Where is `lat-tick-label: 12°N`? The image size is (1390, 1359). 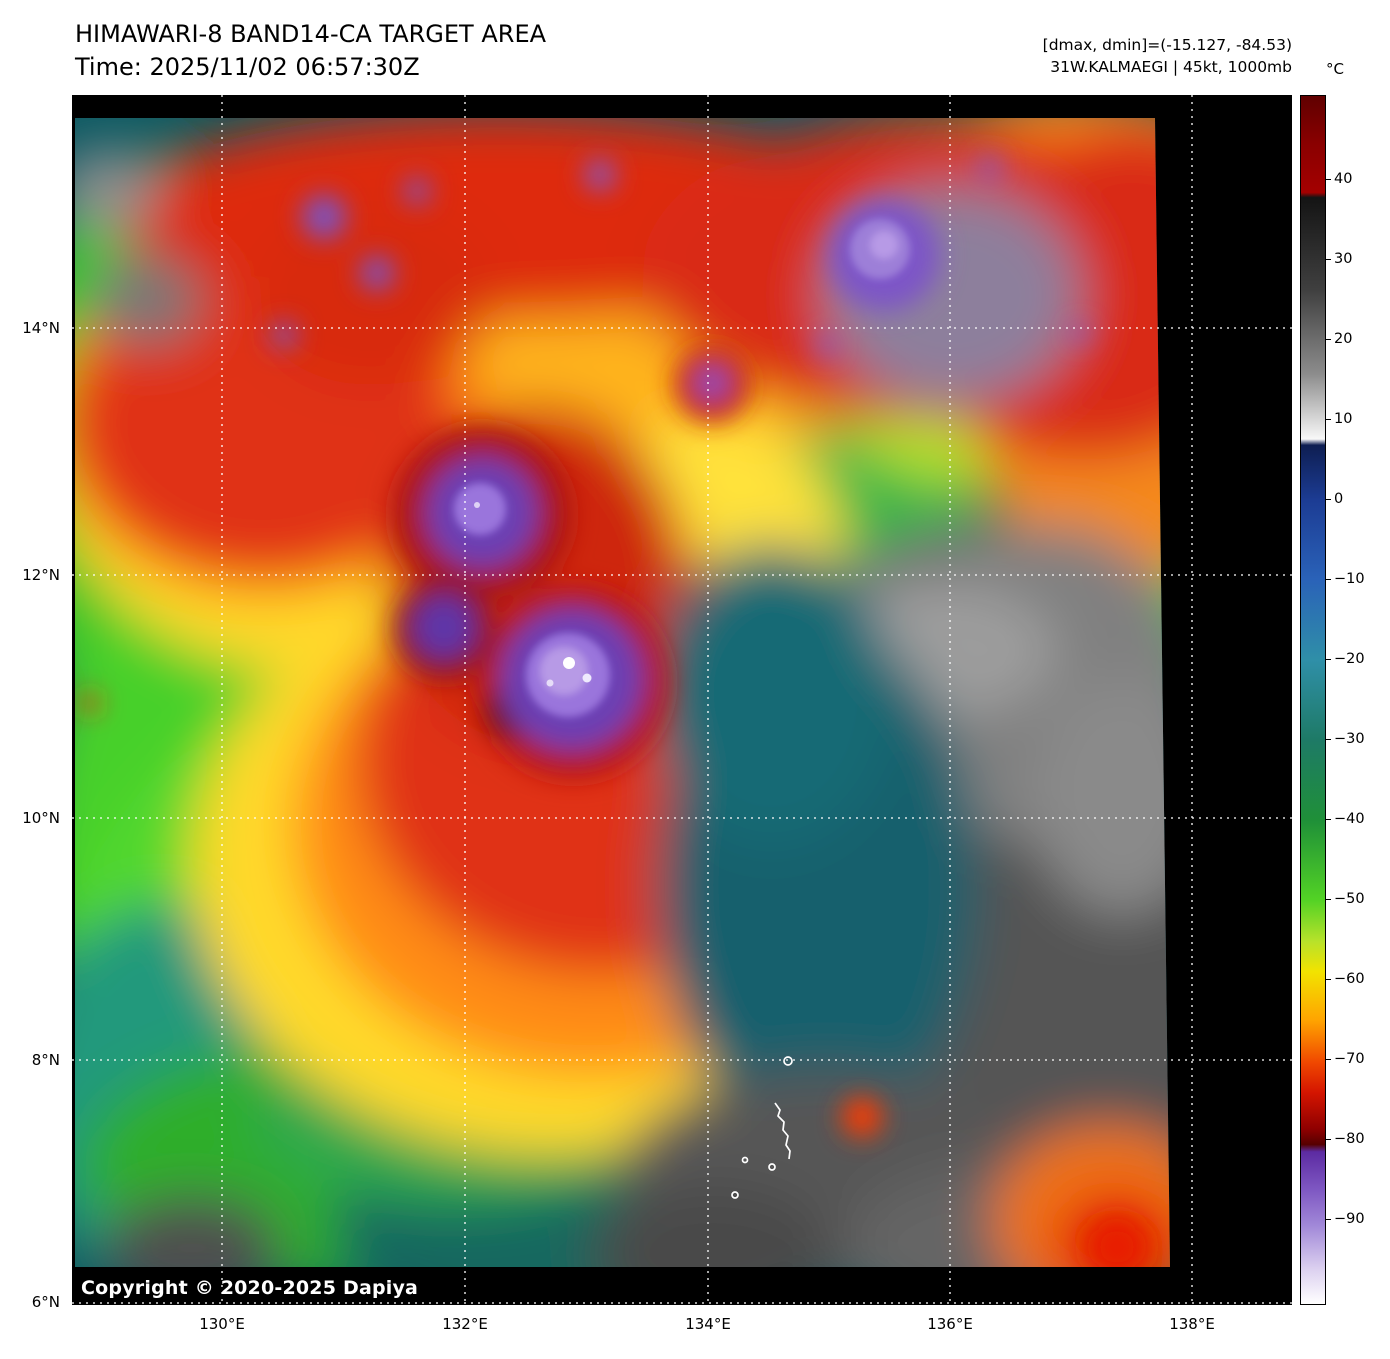 lat-tick-label: 12°N is located at coordinates (41, 575).